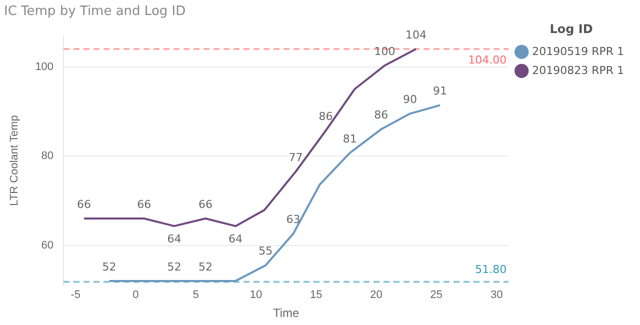 This screenshot has width=640, height=325. I want to click on ref-line-label: 51.80, so click(491, 269).